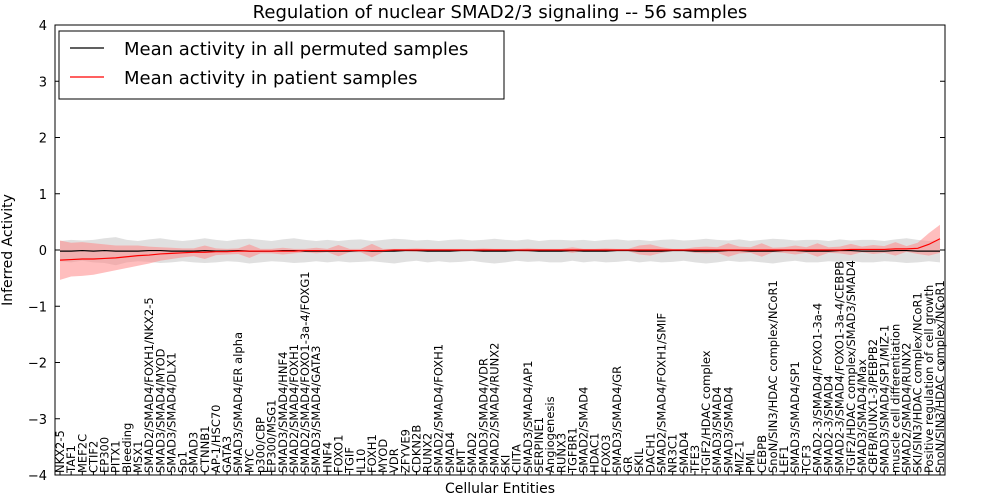 This screenshot has width=1000, height=500. What do you see at coordinates (617, 419) in the screenshot?
I see `x-tick-label: SMAD3/SMAD4/GR` at bounding box center [617, 419].